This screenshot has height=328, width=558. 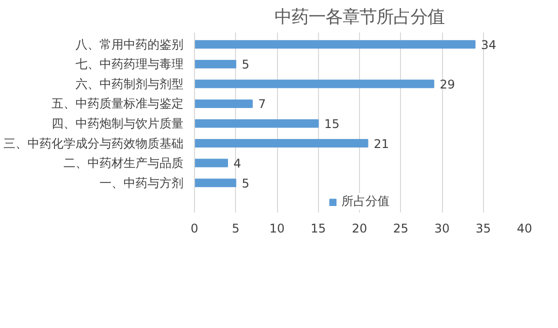 I want to click on data-label: 21, so click(x=382, y=143).